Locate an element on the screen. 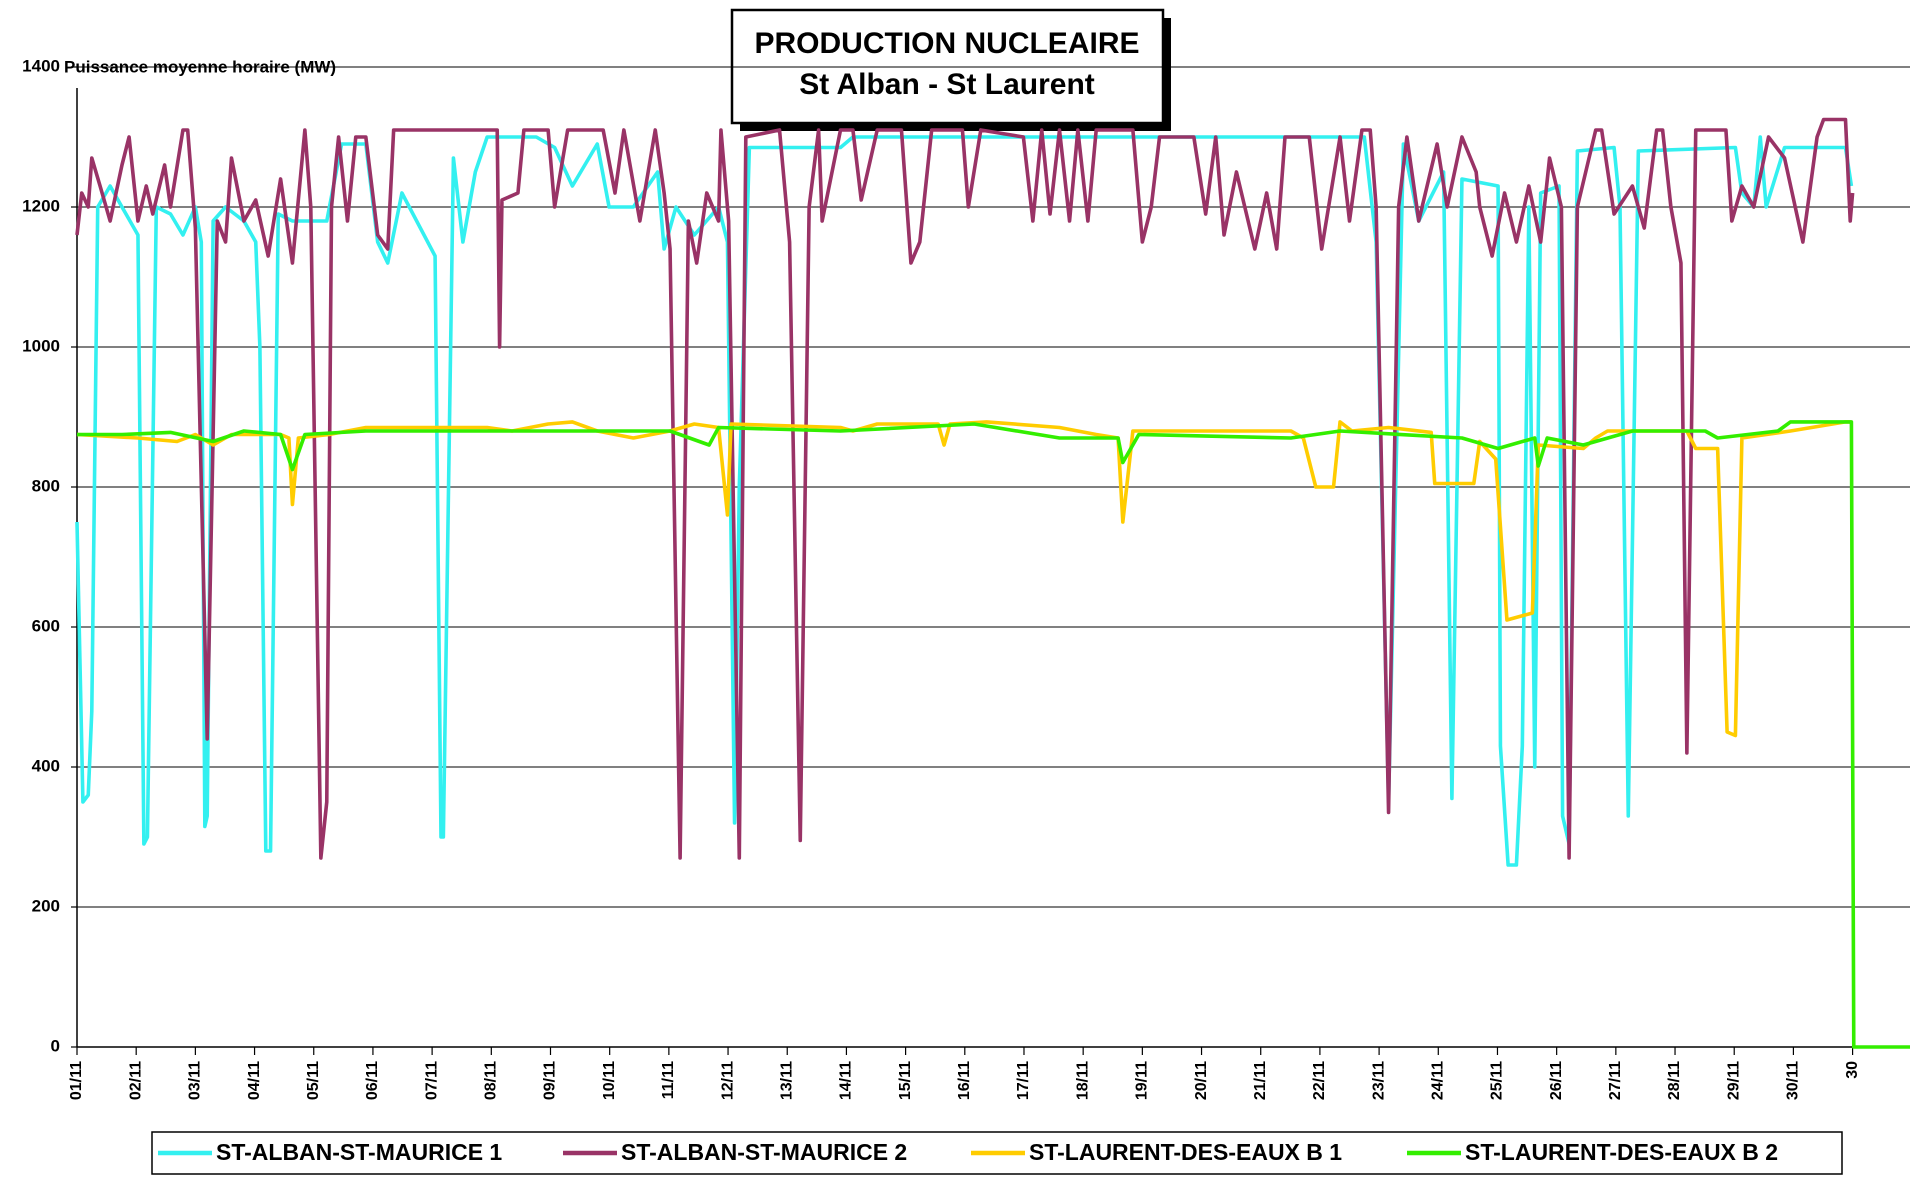 The height and width of the screenshot is (1184, 1910). x-tick-label: 02/11 is located at coordinates (135, 1080).